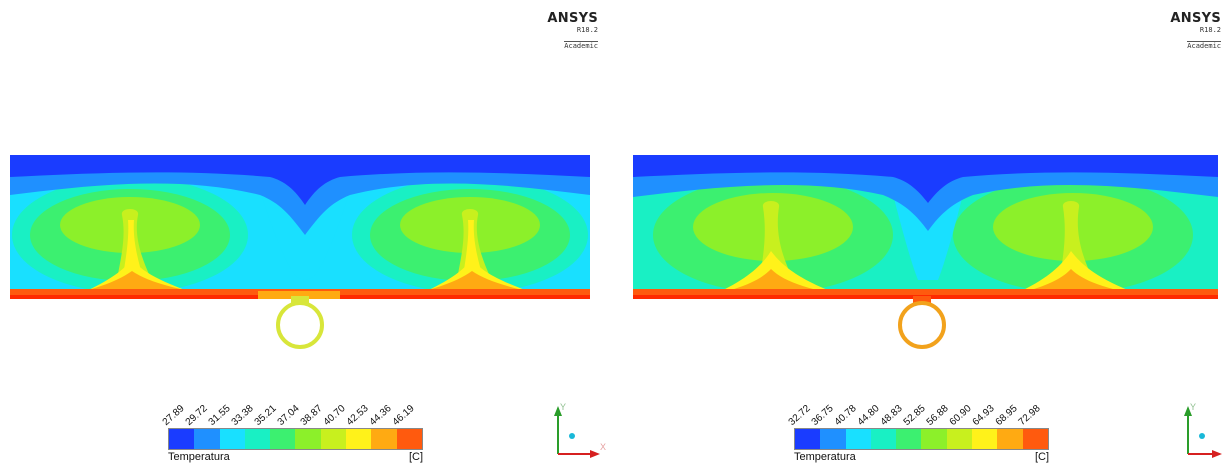  Describe the element at coordinates (960, 415) in the screenshot. I see `legend-tick: 60.90` at that location.